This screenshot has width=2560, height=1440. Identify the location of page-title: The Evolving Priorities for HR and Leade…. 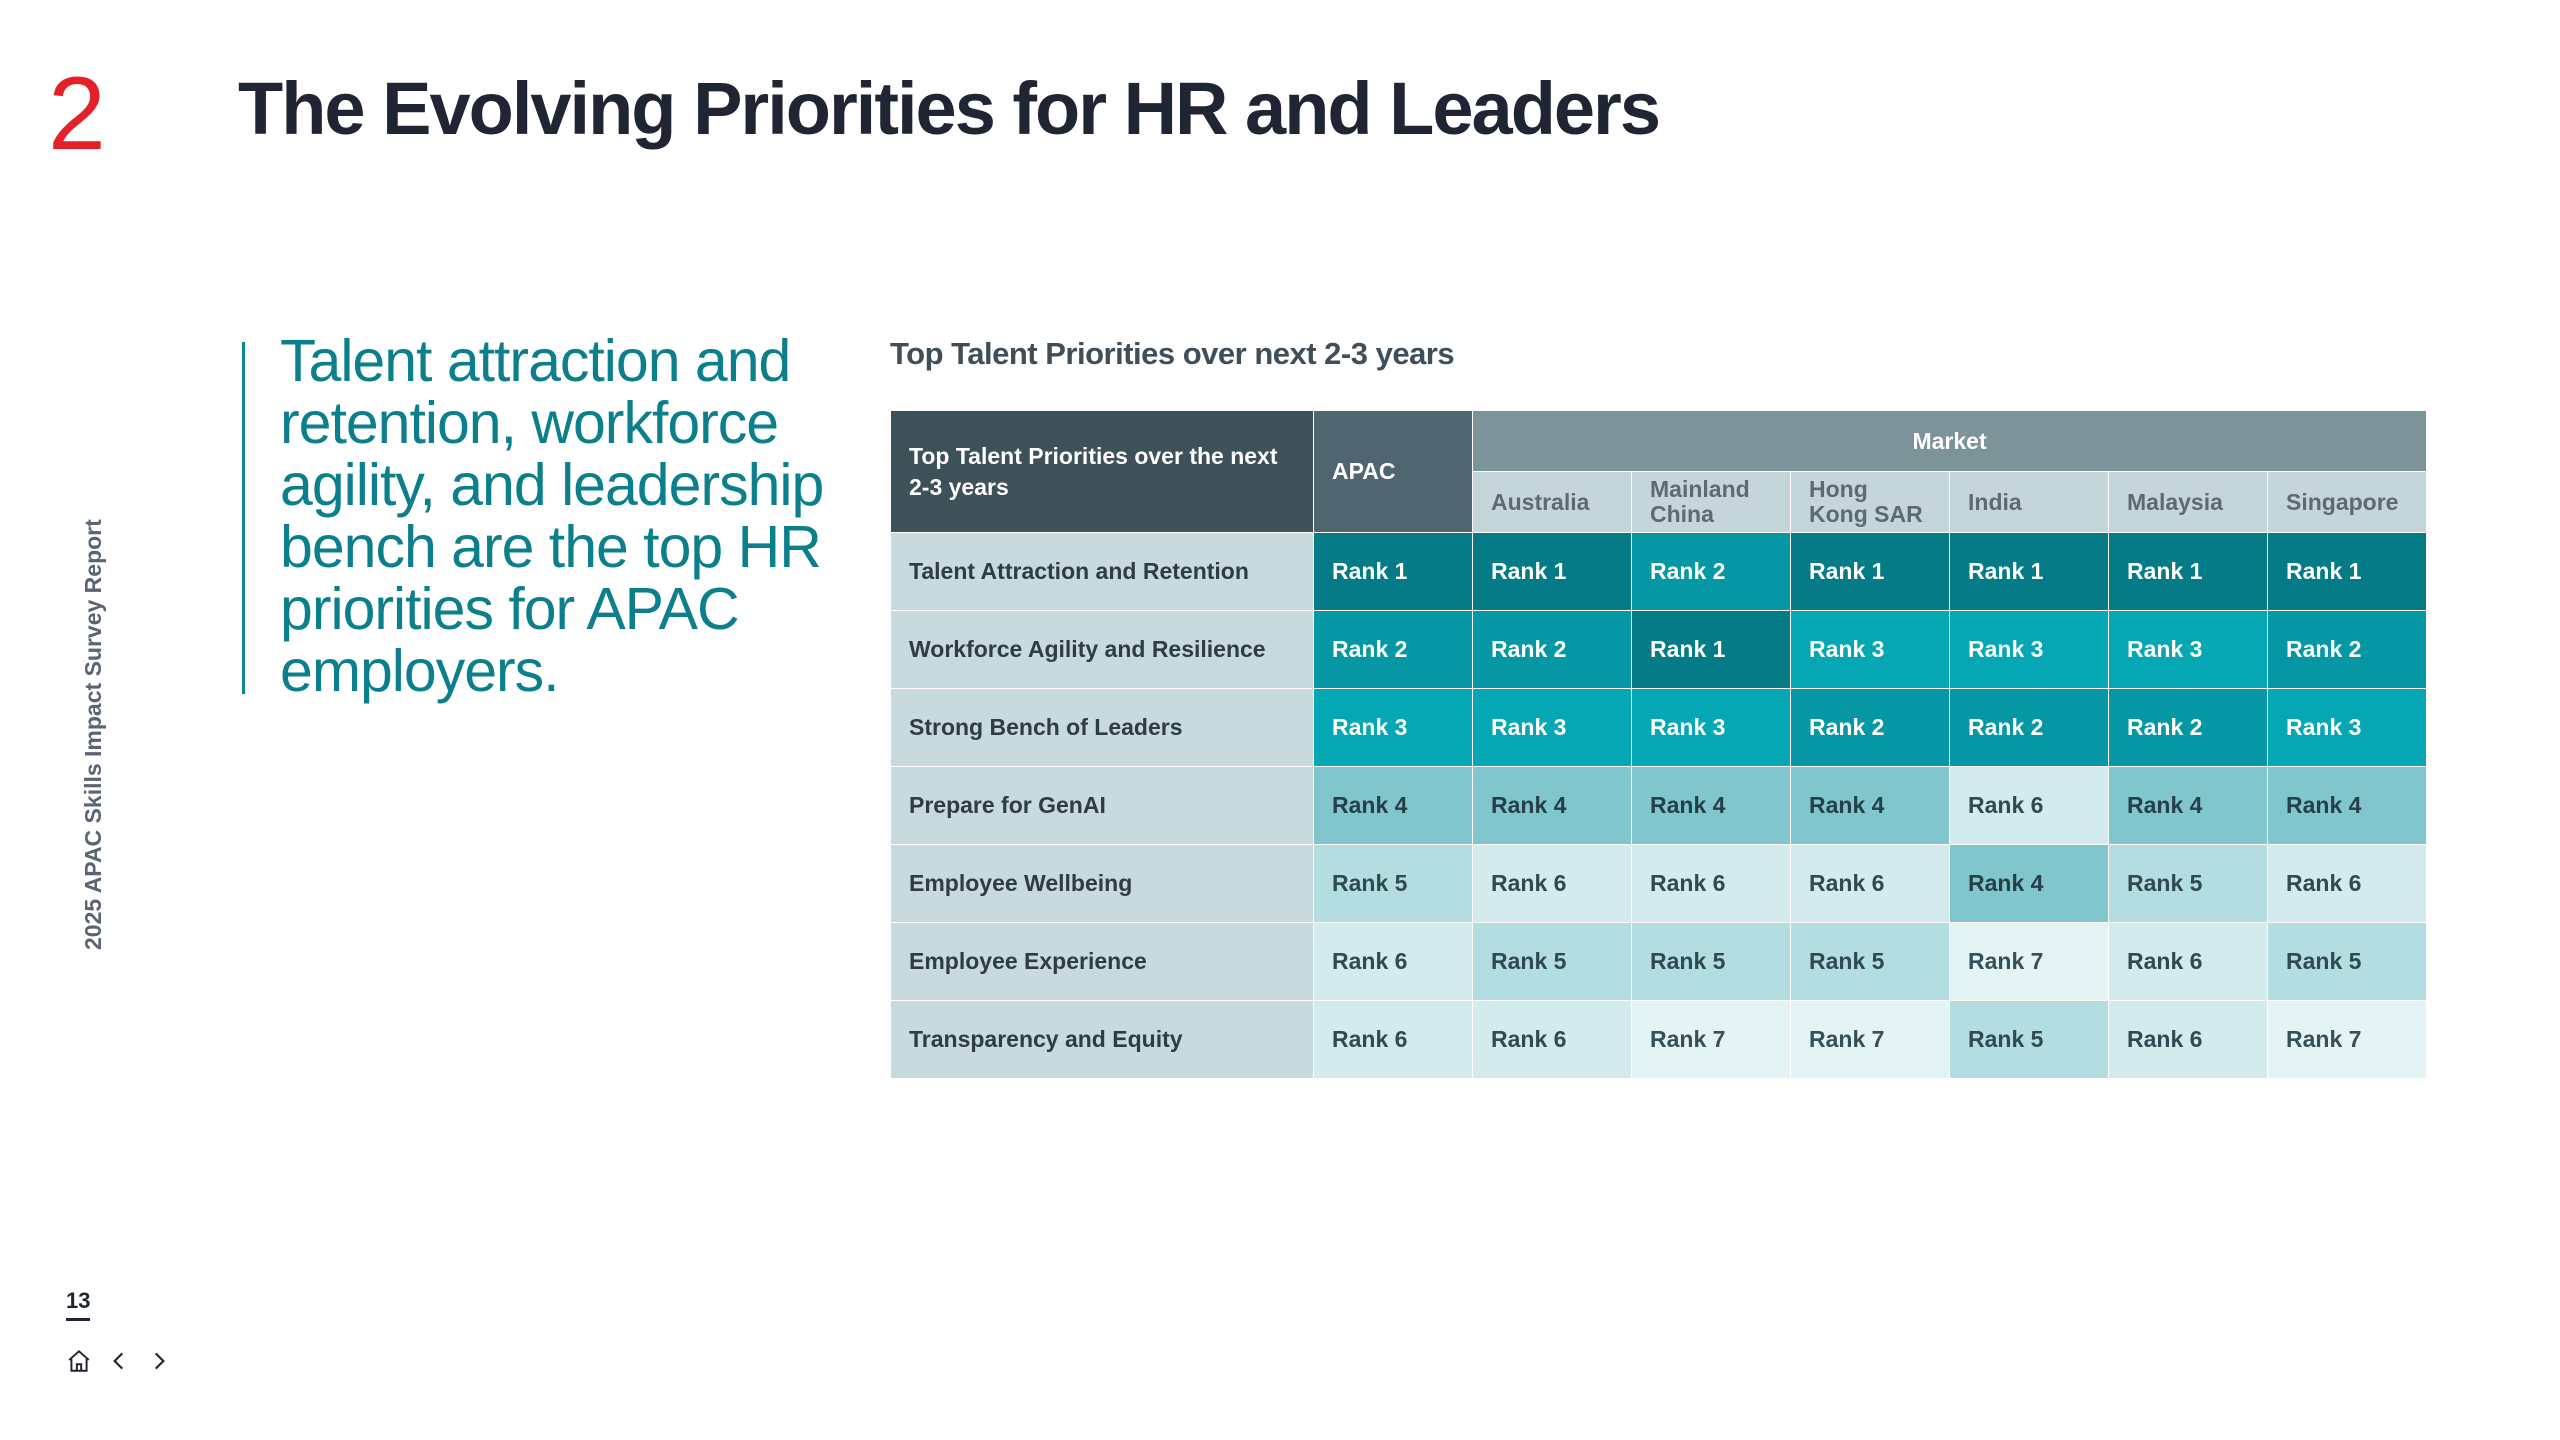
(949, 108).